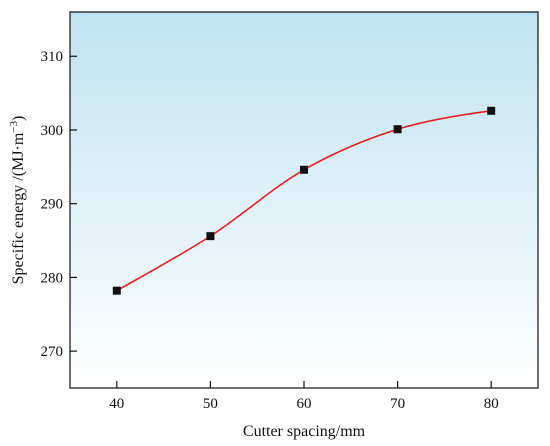  Describe the element at coordinates (304, 431) in the screenshot. I see `x-axis-label: Cutter spacing/mm` at that location.